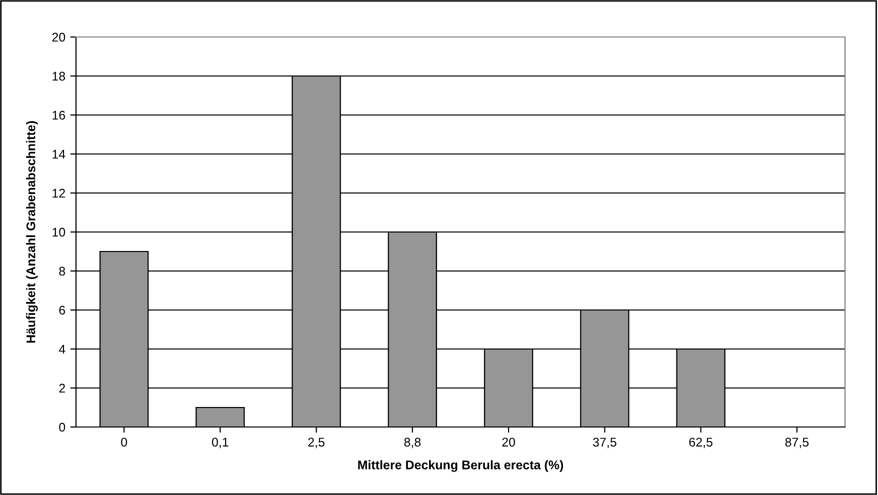 The height and width of the screenshot is (495, 878). What do you see at coordinates (412, 443) in the screenshot?
I see `x-tick-label: 8,8` at bounding box center [412, 443].